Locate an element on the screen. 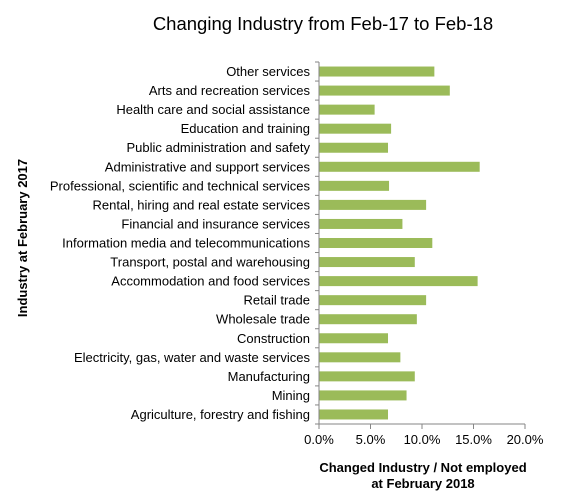 The height and width of the screenshot is (500, 572). y-tick-label: Transport, postal and warehousing is located at coordinates (210, 262).